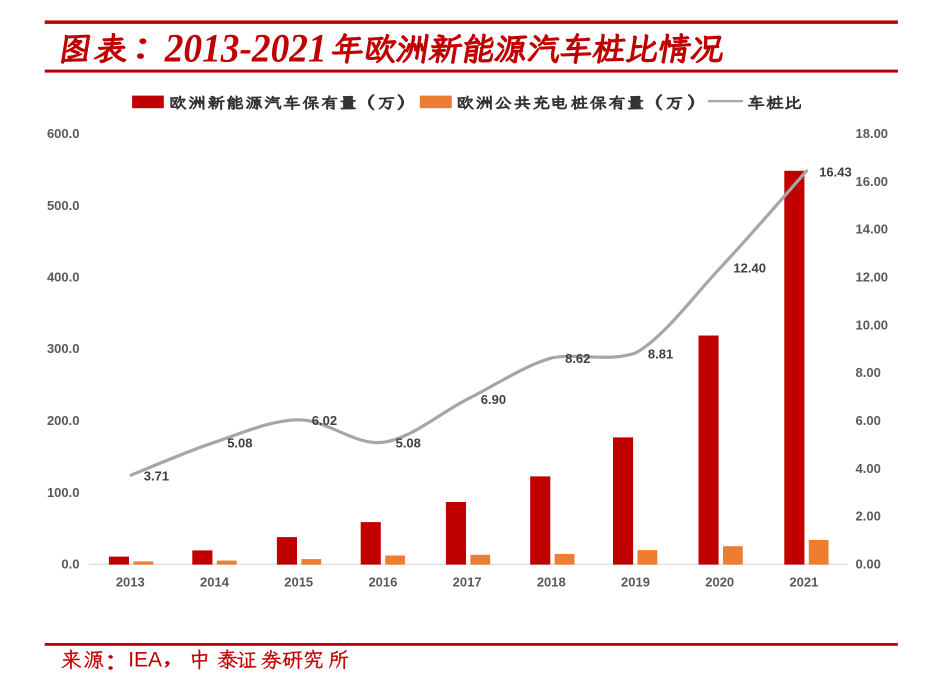 The width and height of the screenshot is (927, 681). What do you see at coordinates (835, 171) in the screenshot?
I see `svg-text: 16.43` at bounding box center [835, 171].